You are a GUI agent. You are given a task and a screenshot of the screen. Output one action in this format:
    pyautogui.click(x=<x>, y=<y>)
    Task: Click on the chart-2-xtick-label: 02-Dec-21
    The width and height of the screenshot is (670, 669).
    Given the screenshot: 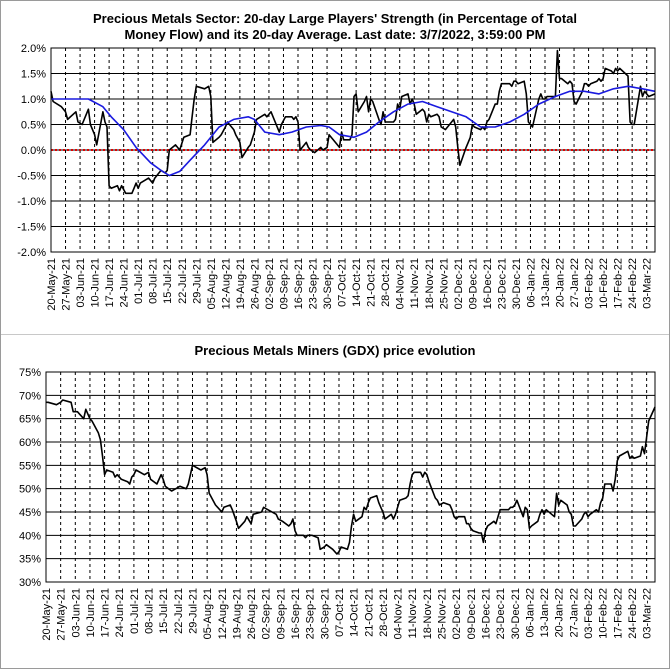 What is the action you would take?
    pyautogui.click(x=457, y=613)
    